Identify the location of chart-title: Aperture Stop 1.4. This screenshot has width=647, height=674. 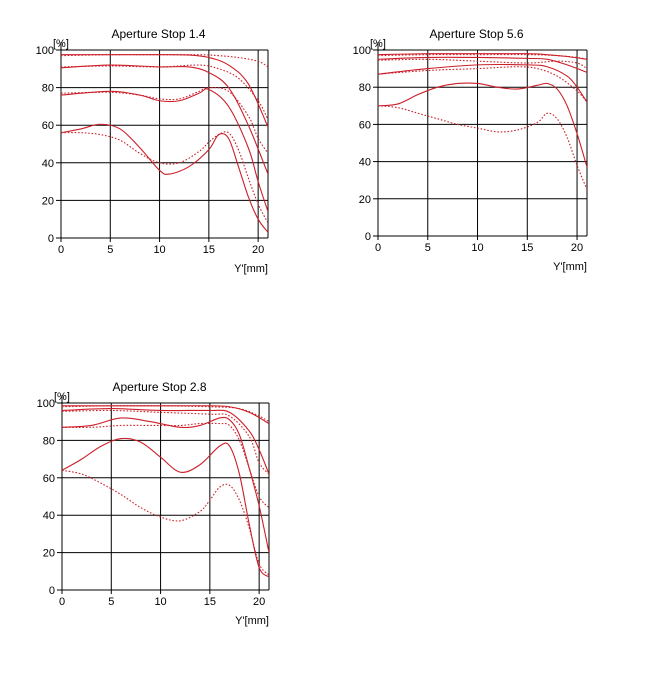
(158, 34).